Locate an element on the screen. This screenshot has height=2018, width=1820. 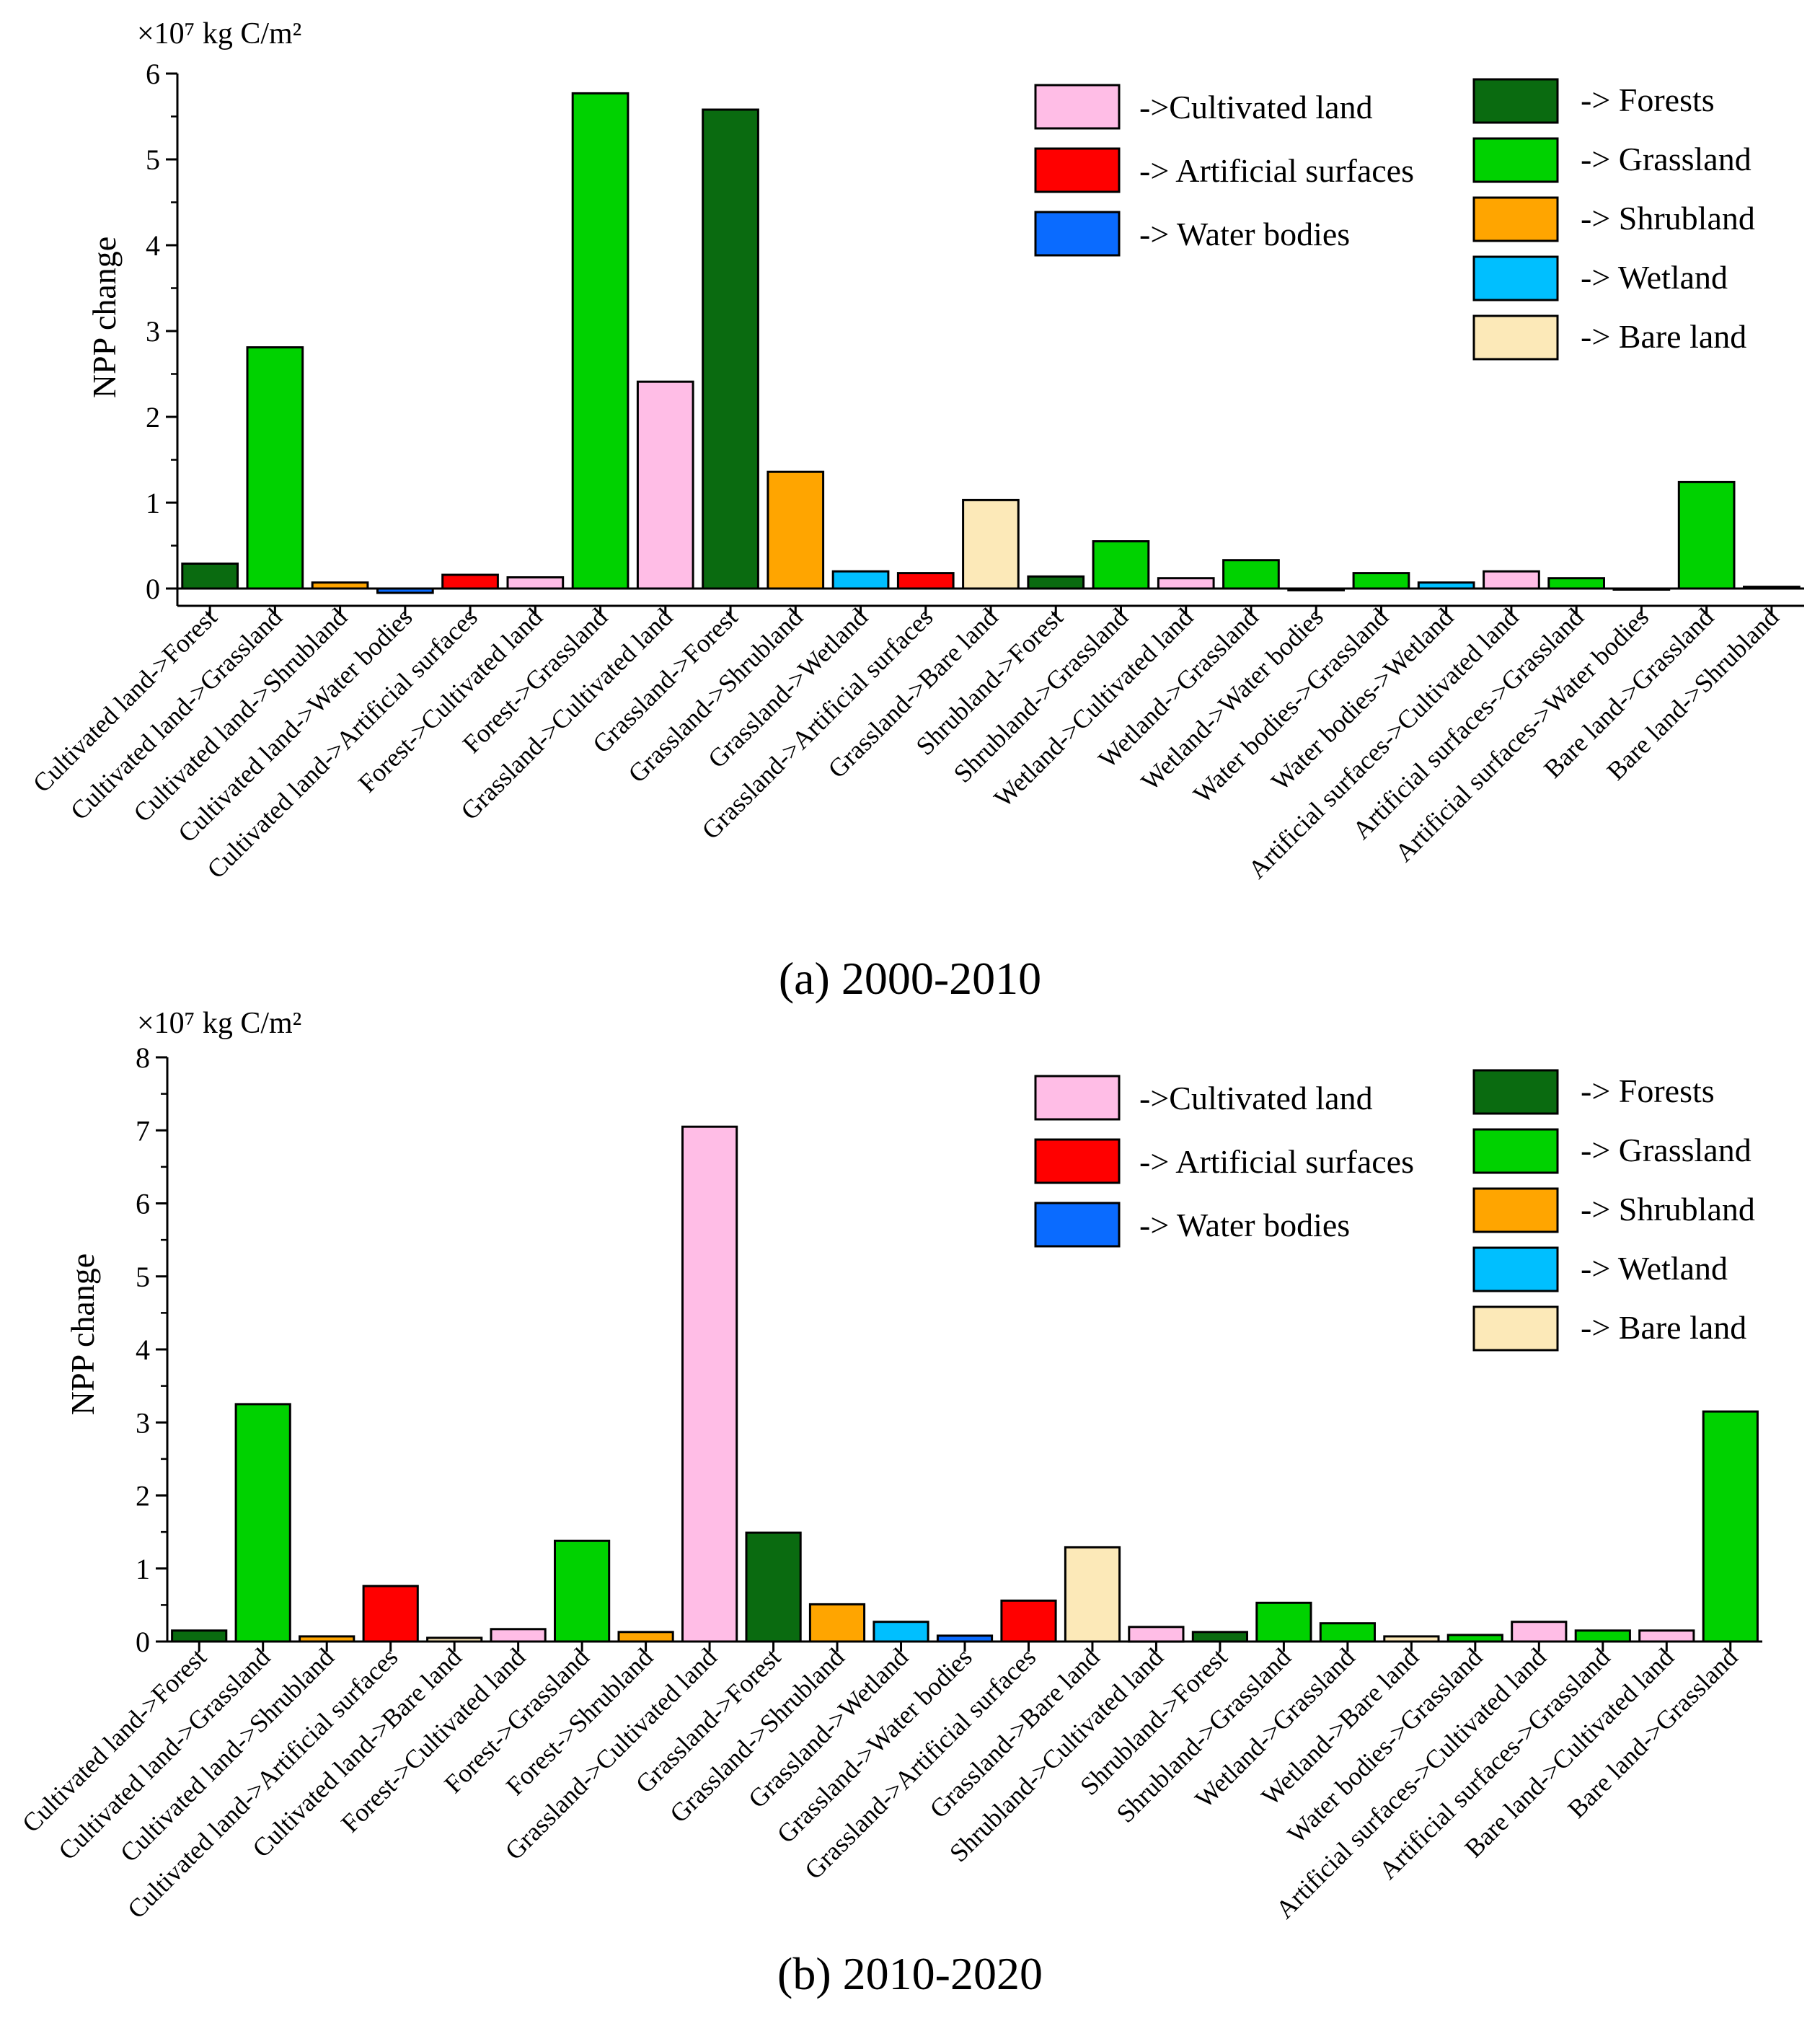
chart-caption: (a) 2000-2010 is located at coordinates (910, 978).